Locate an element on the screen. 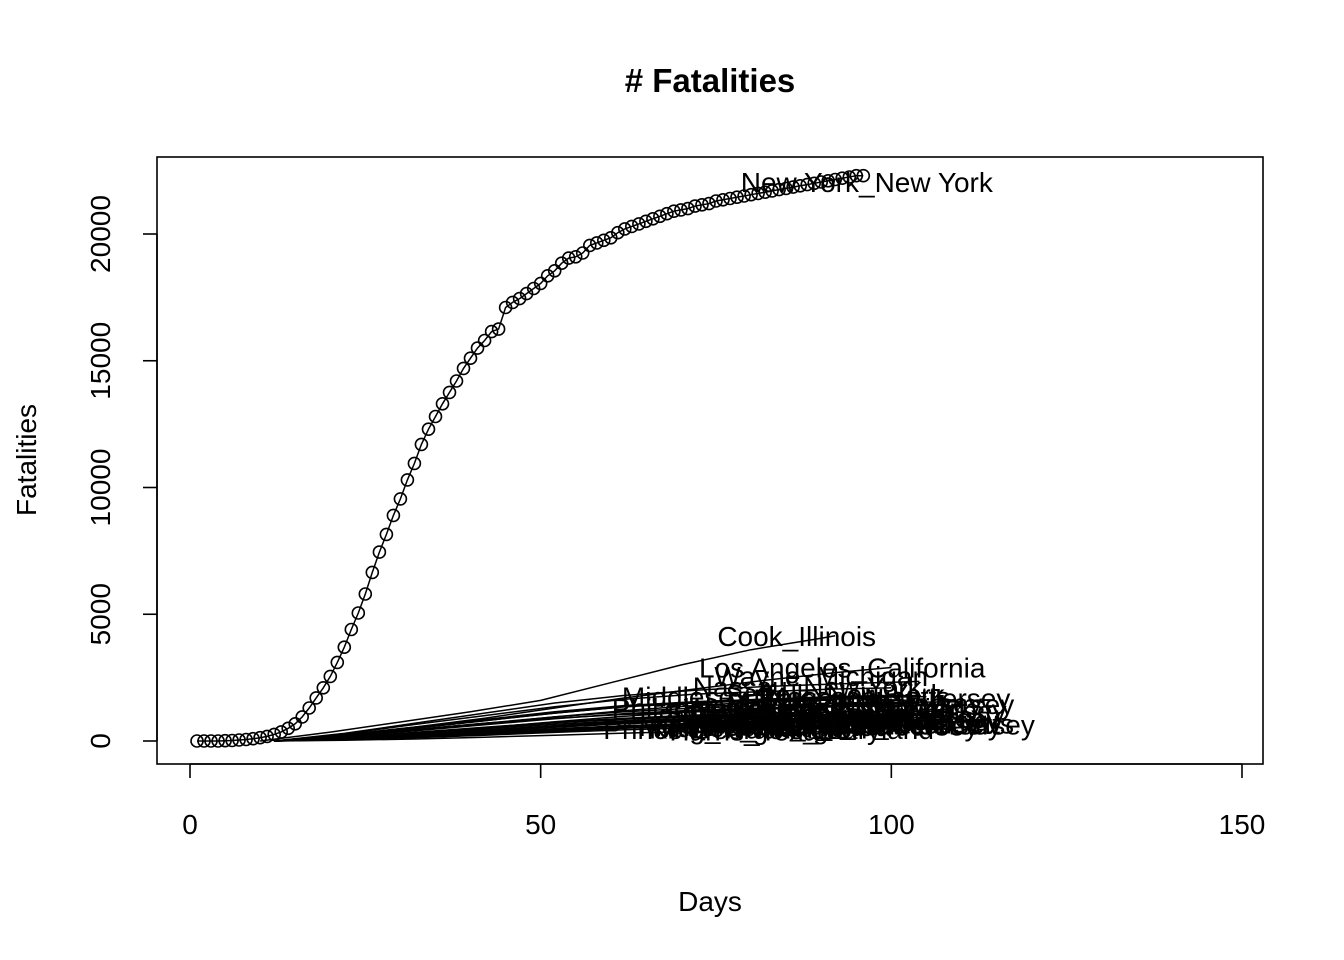 The height and width of the screenshot is (960, 1344). series-end-label: Oakland_Michigan is located at coordinates (828, 717).